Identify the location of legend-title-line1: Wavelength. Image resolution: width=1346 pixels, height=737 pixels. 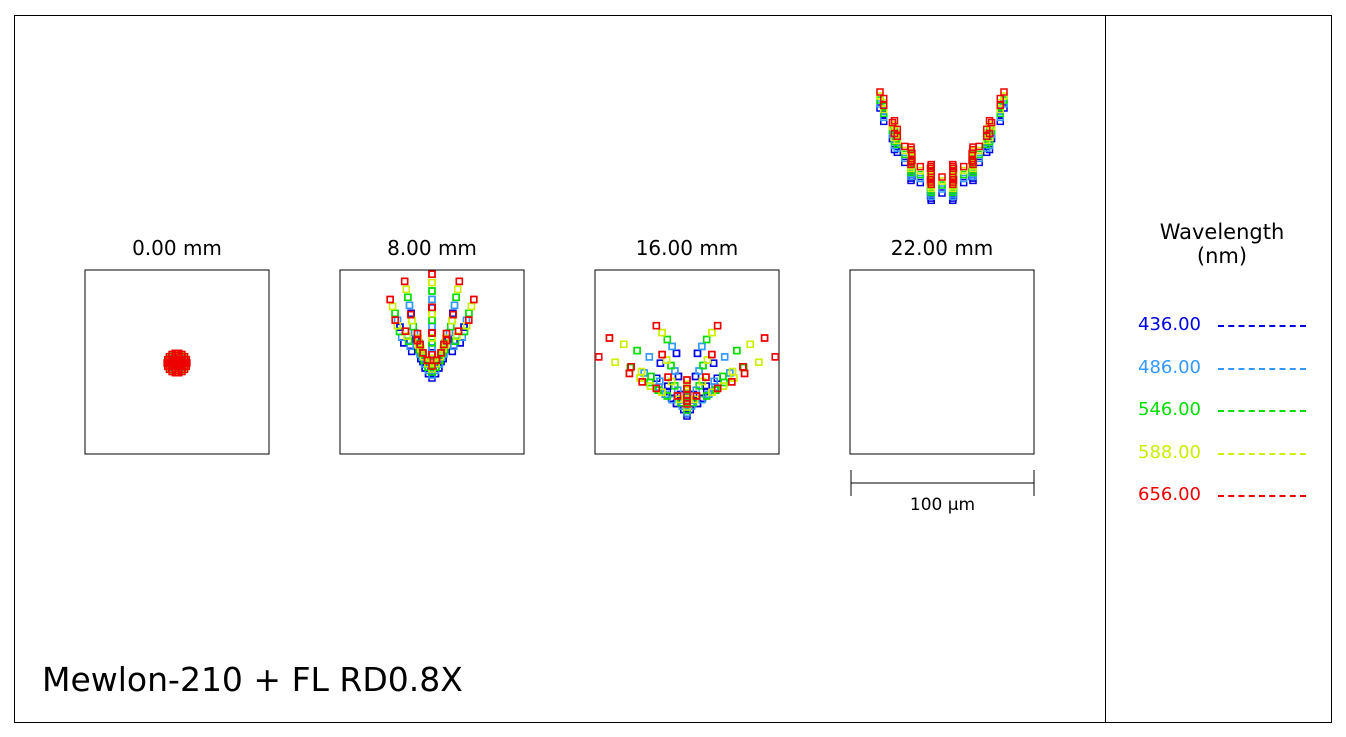
(1222, 232).